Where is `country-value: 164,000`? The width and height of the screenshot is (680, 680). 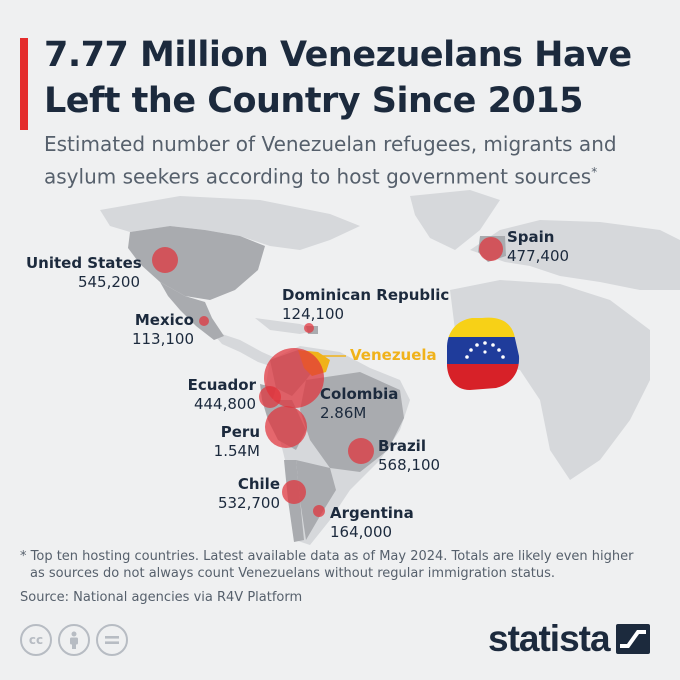
country-value: 164,000 is located at coordinates (361, 532).